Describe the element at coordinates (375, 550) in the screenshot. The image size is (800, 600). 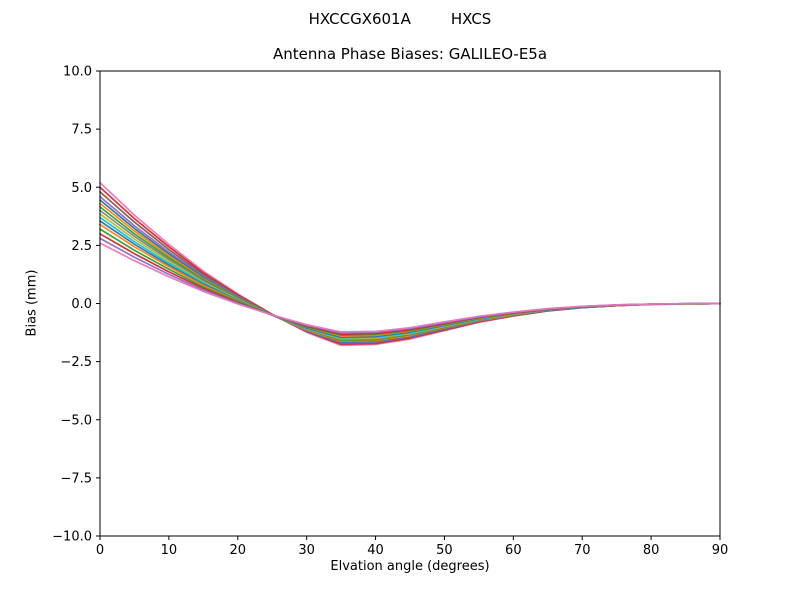
I see `x-tick-label: 40` at that location.